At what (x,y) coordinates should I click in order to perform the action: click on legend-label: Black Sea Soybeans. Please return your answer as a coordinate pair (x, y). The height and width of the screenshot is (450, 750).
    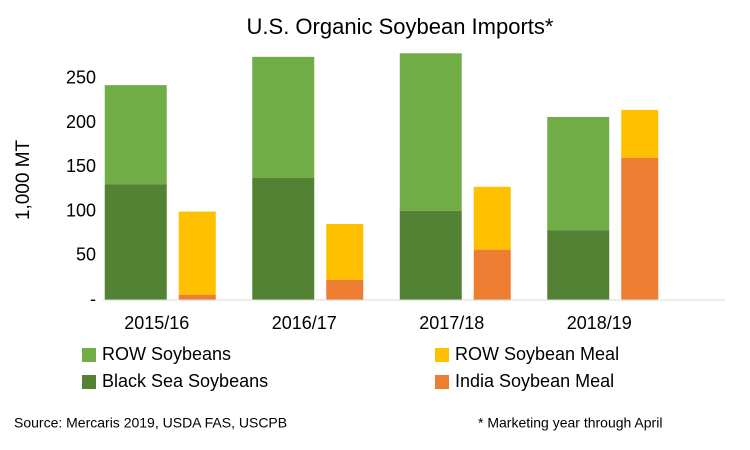
    Looking at the image, I should click on (185, 381).